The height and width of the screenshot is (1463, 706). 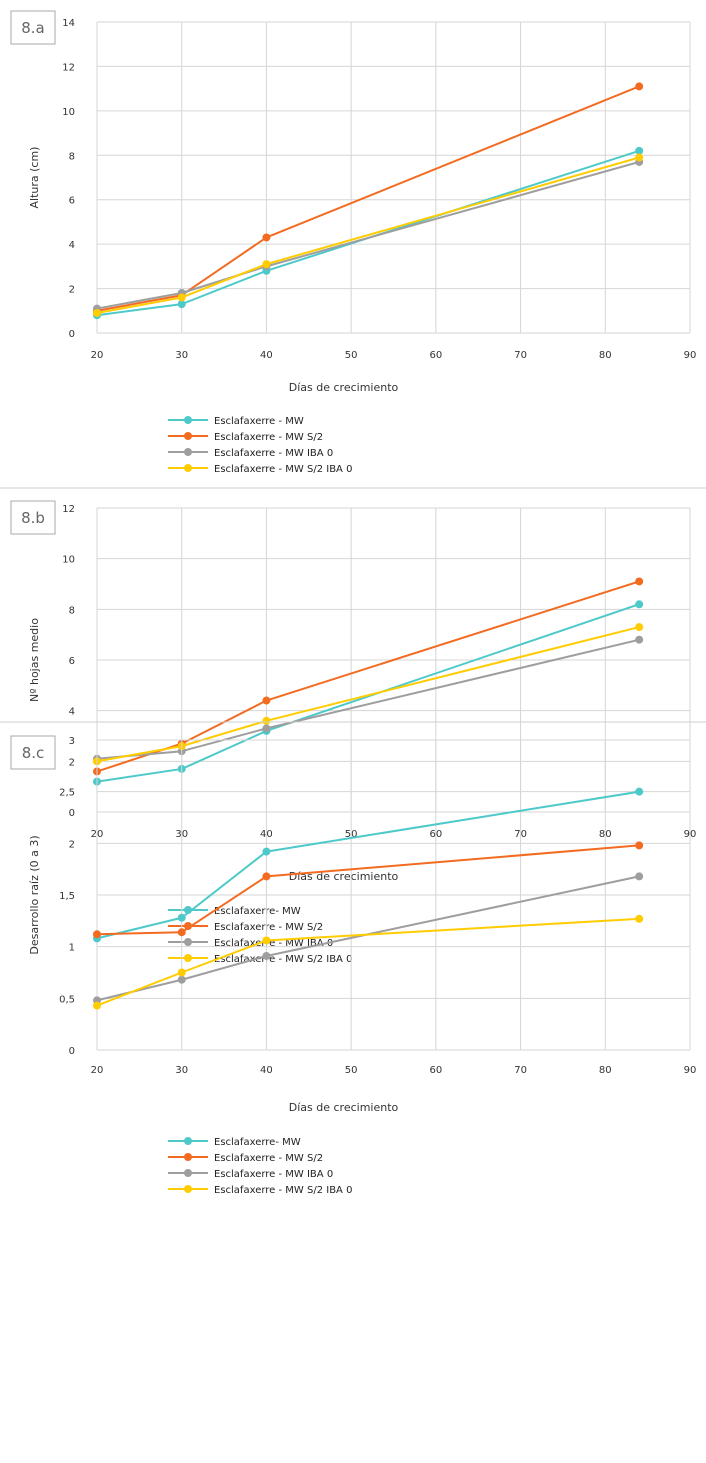 I want to click on y-tick-label: 10, so click(x=68, y=560).